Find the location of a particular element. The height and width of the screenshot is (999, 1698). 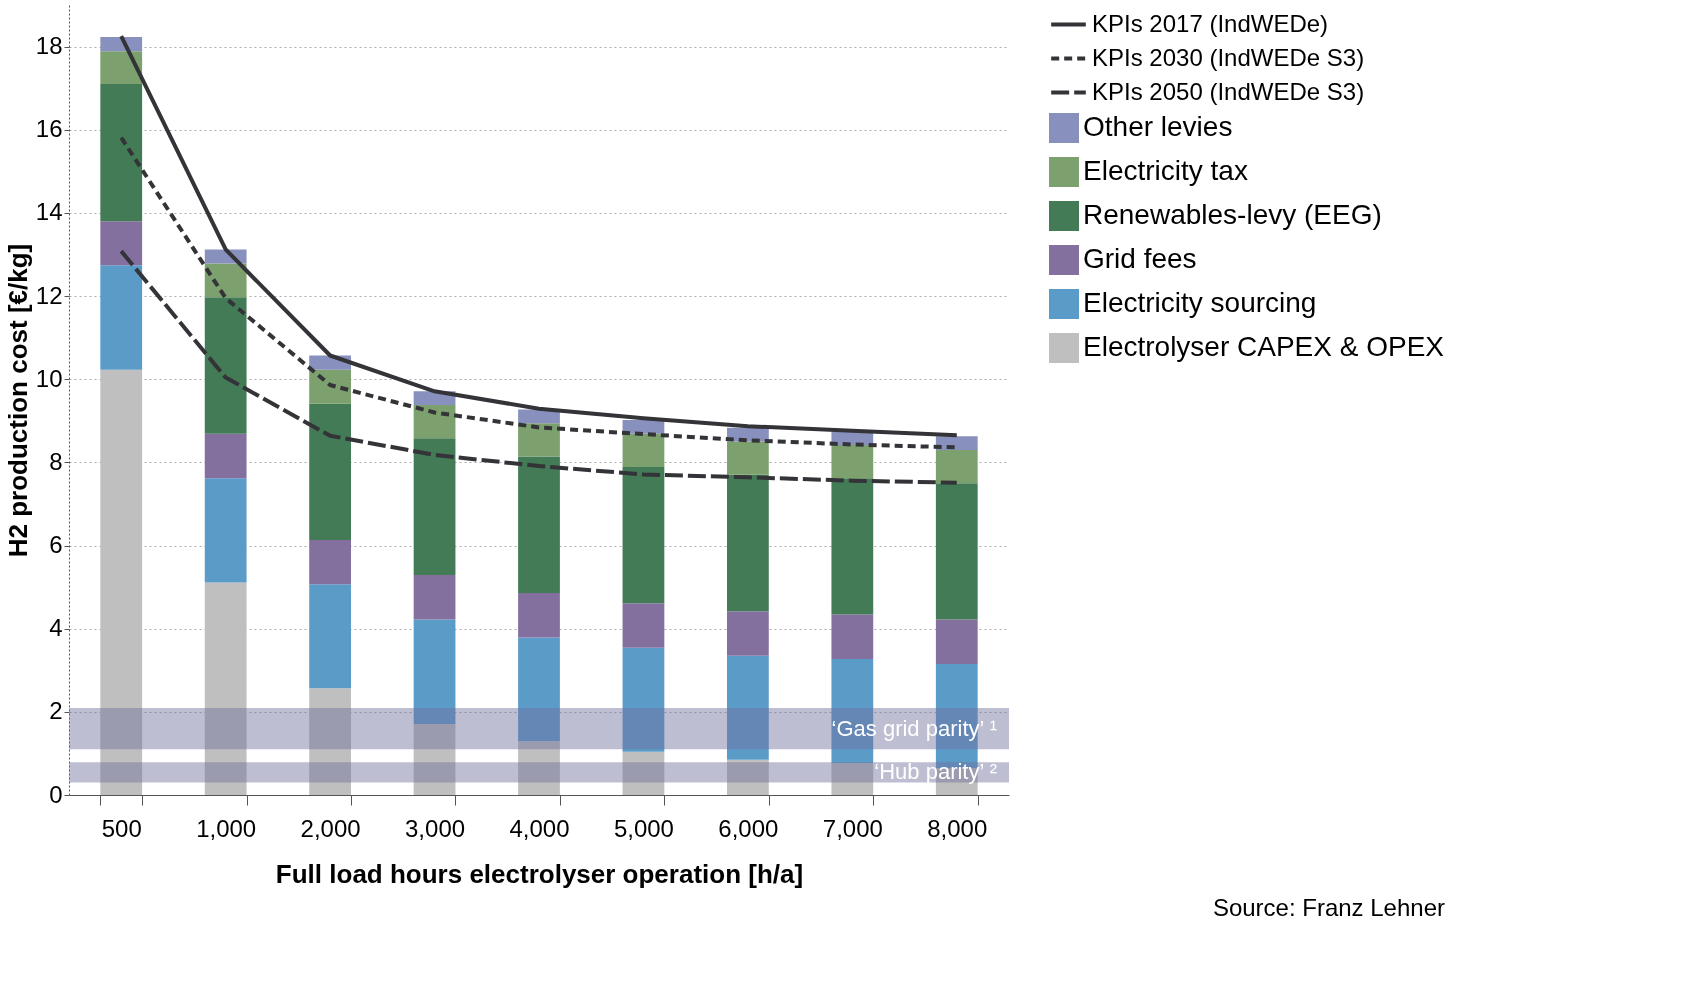

x-tick-label: 500 is located at coordinates (121, 828).